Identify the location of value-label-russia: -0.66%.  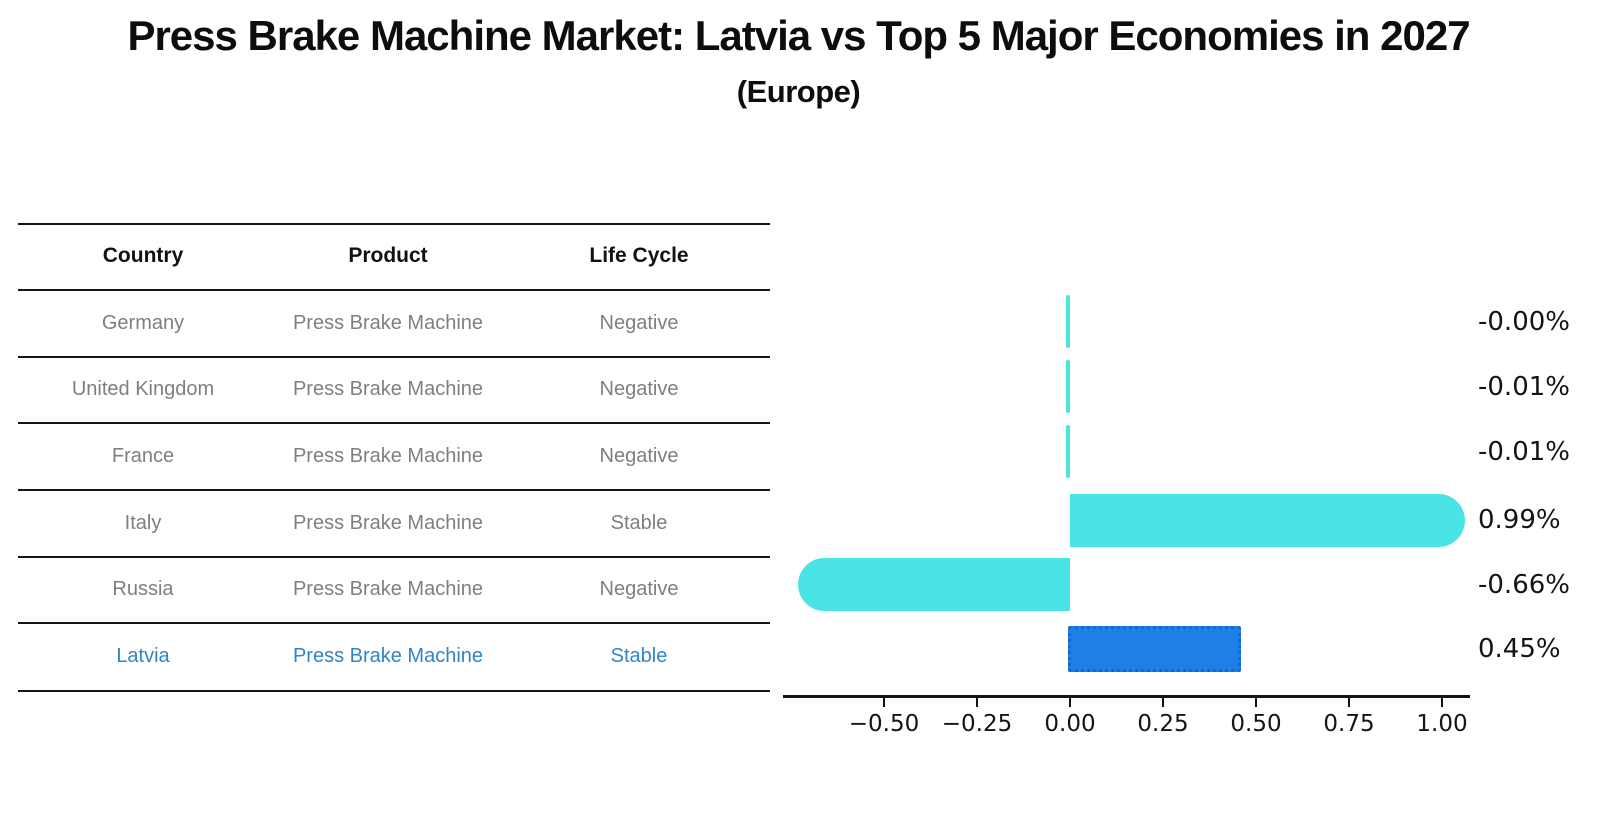
(1524, 584).